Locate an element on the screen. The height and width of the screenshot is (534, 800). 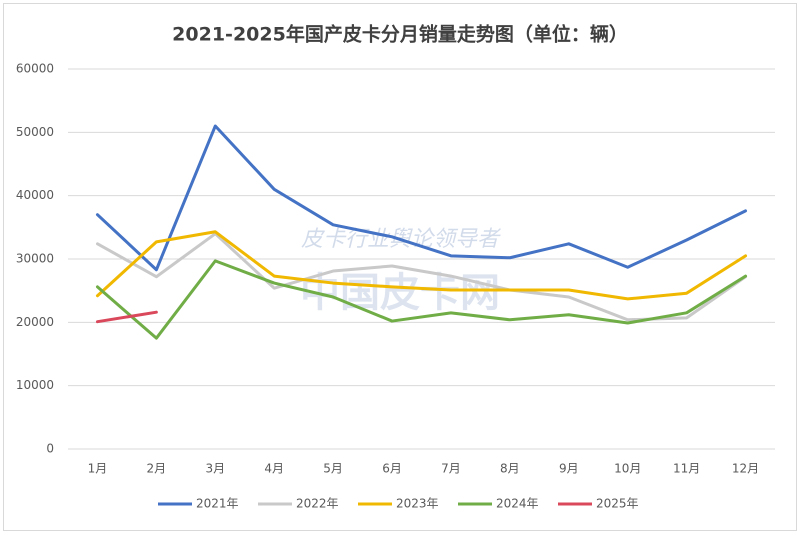
x-tick-label: 2月 is located at coordinates (157, 469).